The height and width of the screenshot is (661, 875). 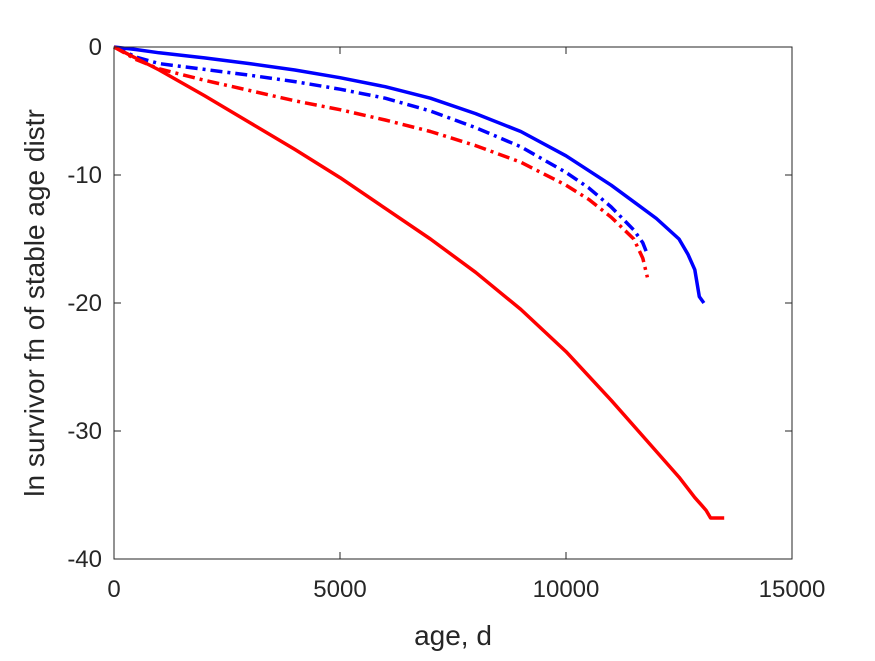 What do you see at coordinates (95, 47) in the screenshot?
I see `y-tick-label: 0` at bounding box center [95, 47].